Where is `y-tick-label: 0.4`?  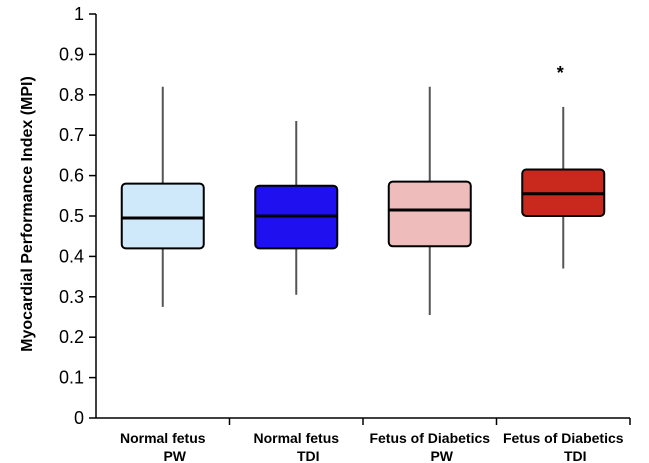 y-tick-label: 0.4 is located at coordinates (71, 256).